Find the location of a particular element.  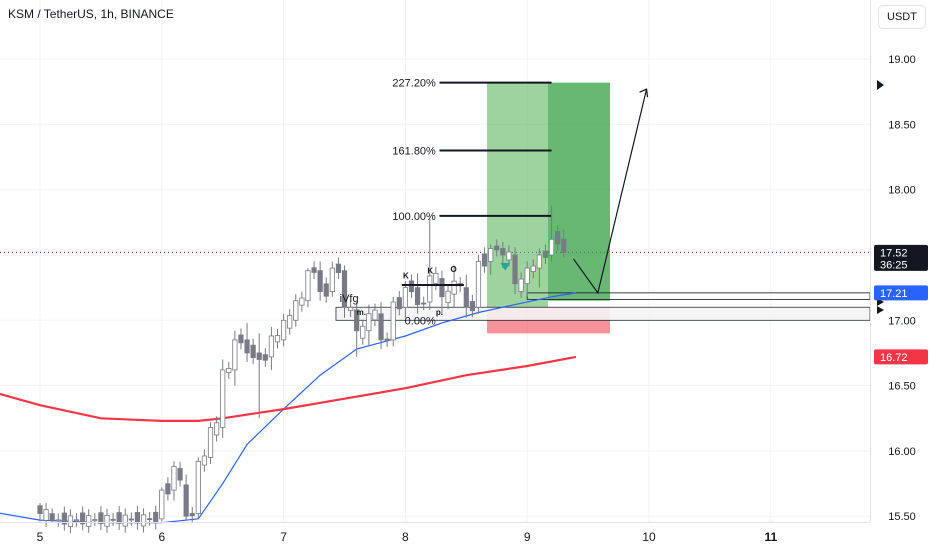

x-tick-label: 10 is located at coordinates (649, 537).